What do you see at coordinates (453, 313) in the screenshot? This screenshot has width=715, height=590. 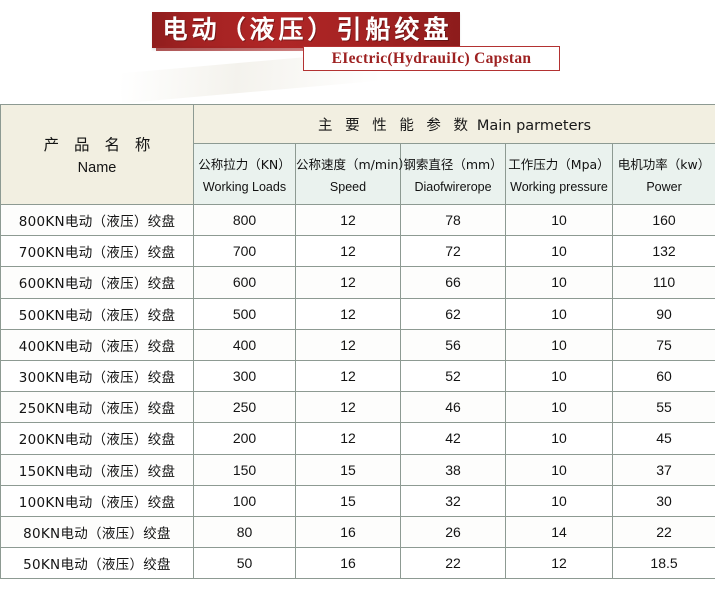 I see `cell-dia: 62` at bounding box center [453, 313].